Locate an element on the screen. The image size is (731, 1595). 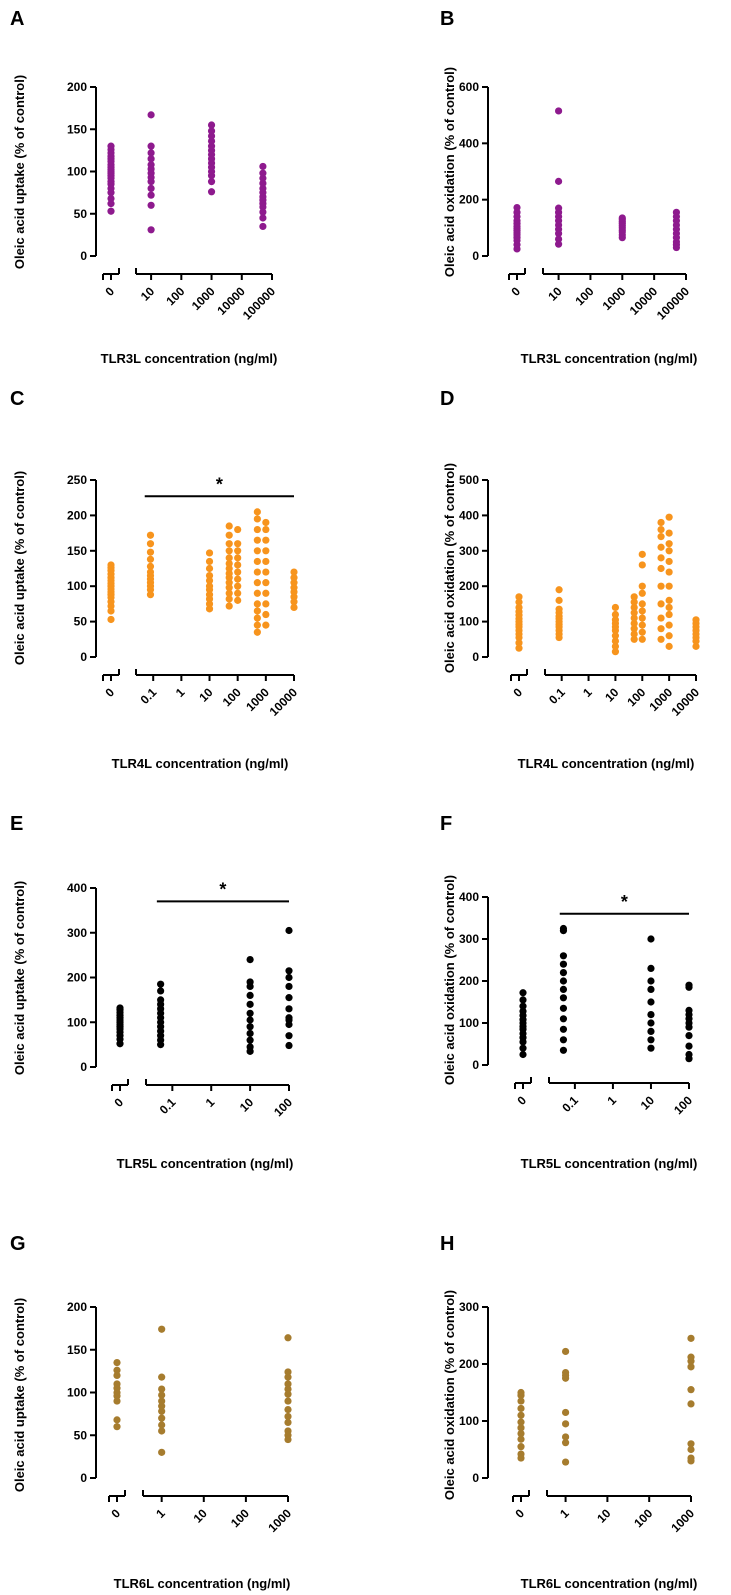
y-tick-label: 200 is located at coordinates (77, 978).